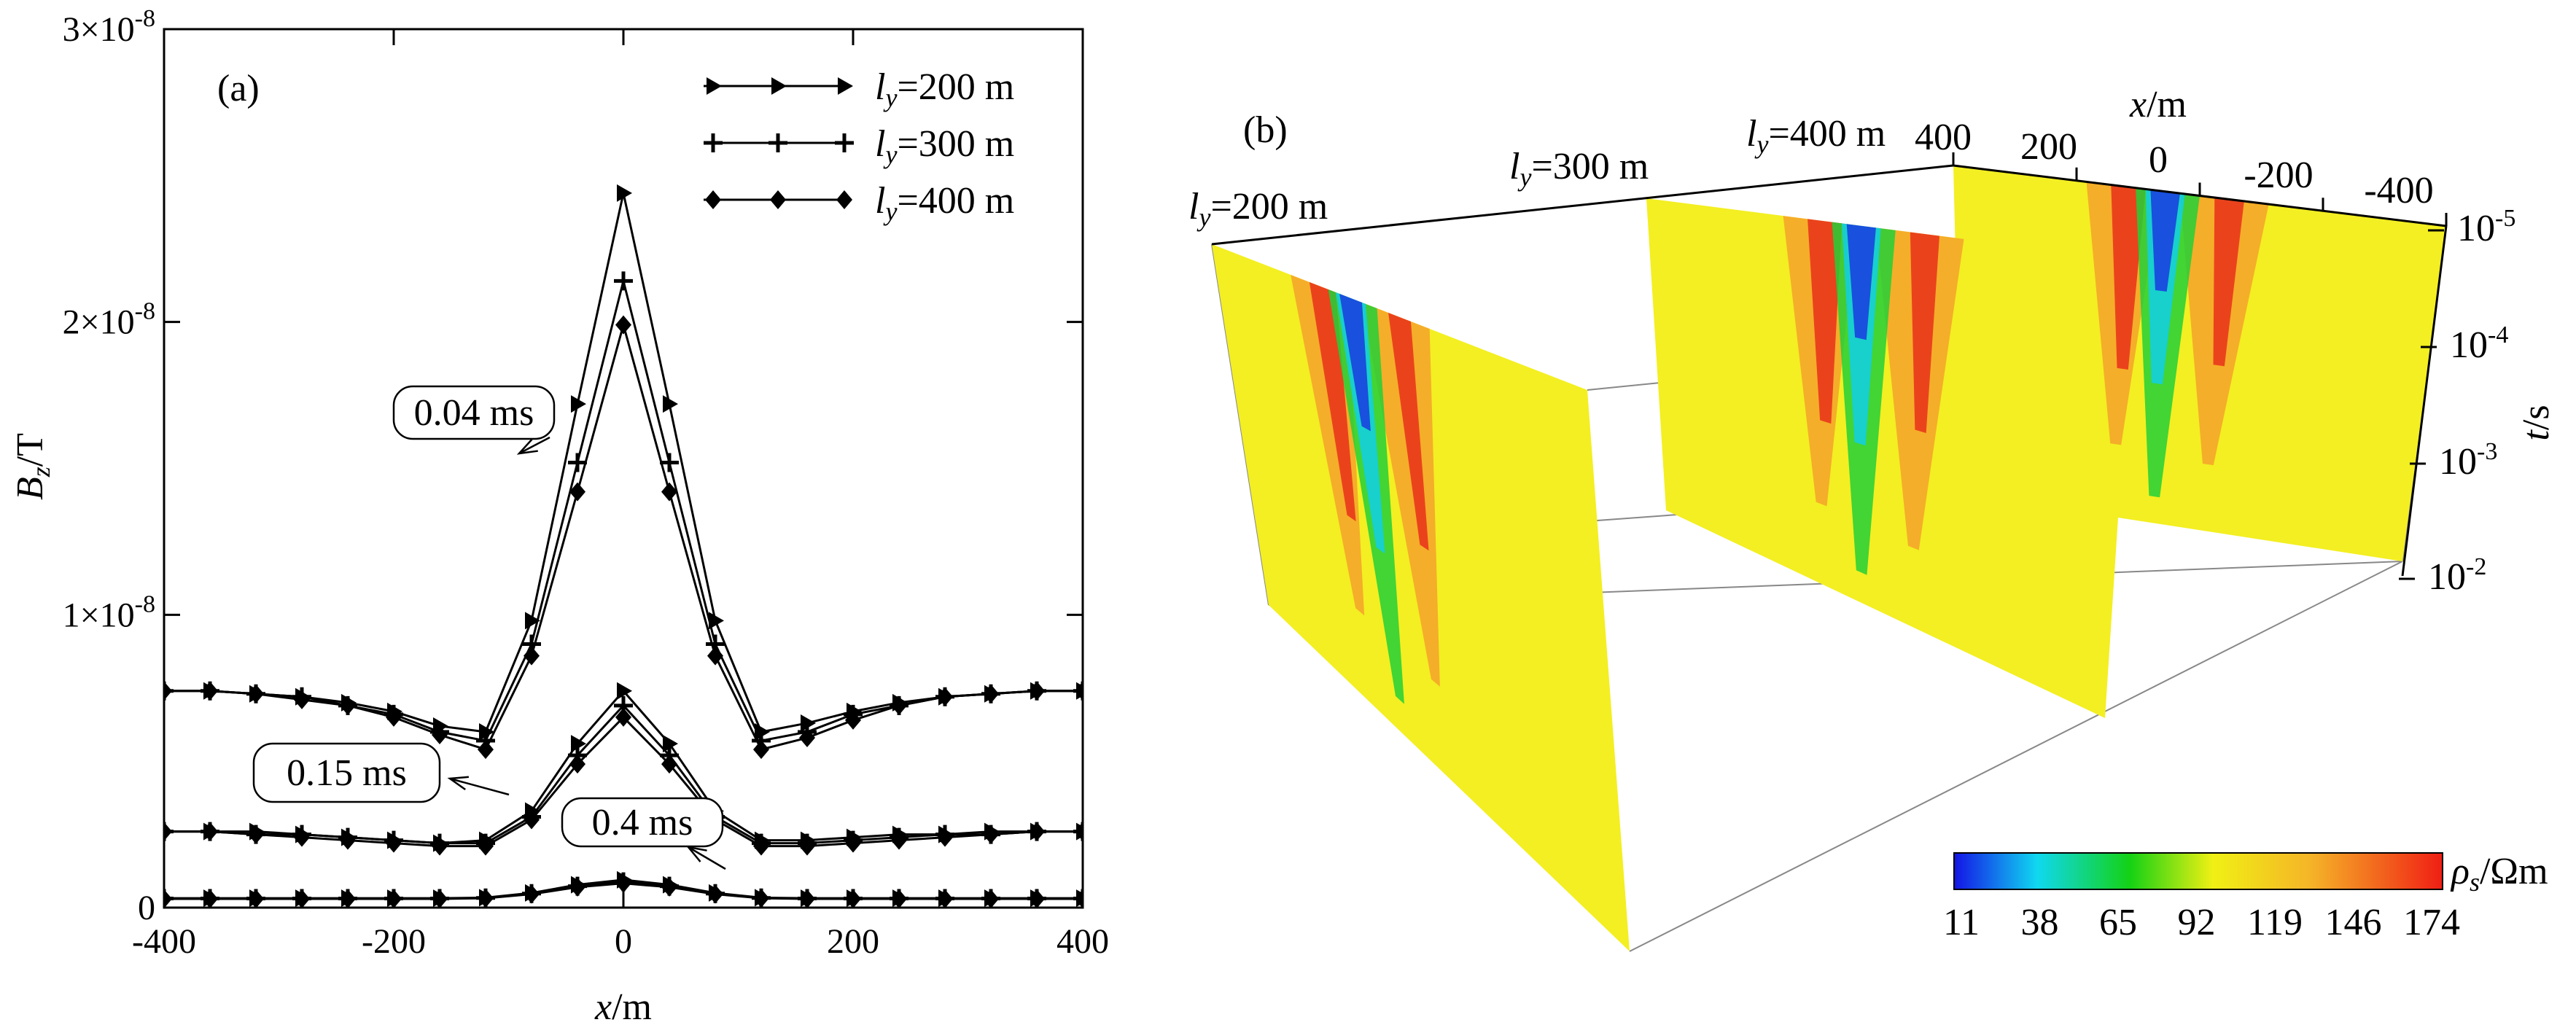 This screenshot has height=1033, width=2576. What do you see at coordinates (109, 27) in the screenshot?
I see `y-tick-label: 3×10⁻⁸` at bounding box center [109, 27].